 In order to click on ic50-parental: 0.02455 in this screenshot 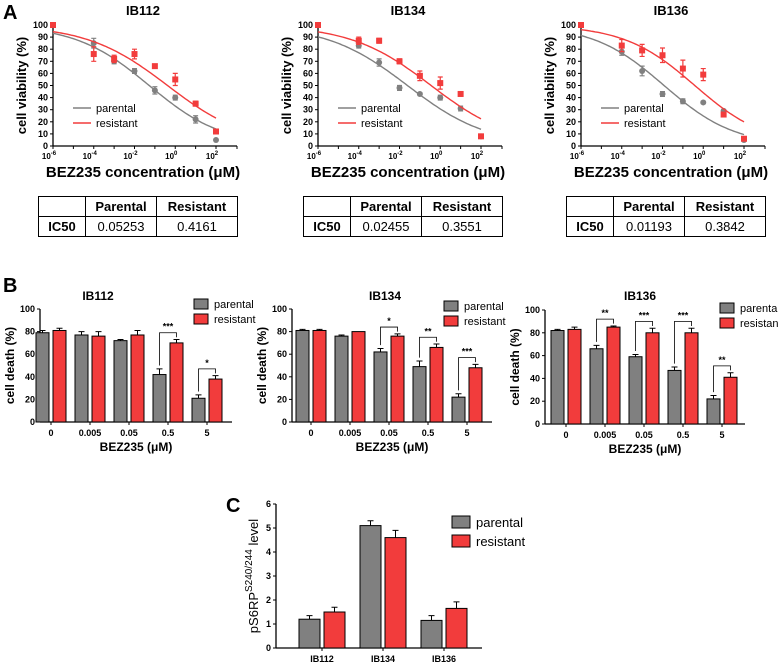, I will do `click(386, 226)`.